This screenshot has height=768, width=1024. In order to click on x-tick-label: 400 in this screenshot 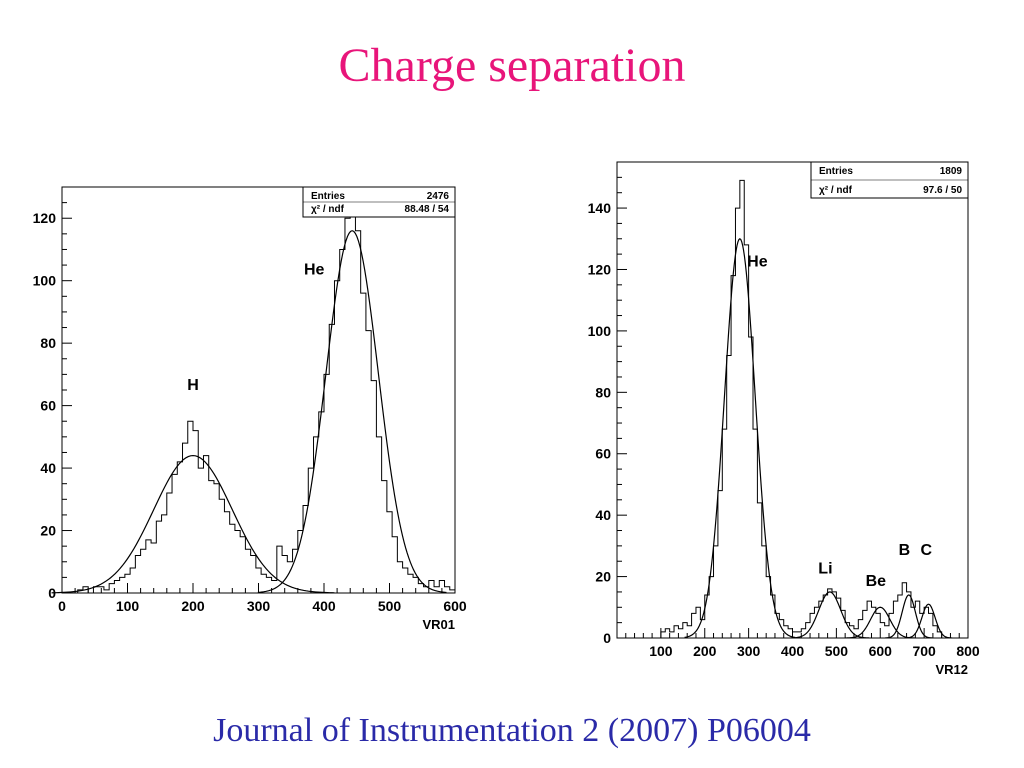, I will do `click(793, 651)`.